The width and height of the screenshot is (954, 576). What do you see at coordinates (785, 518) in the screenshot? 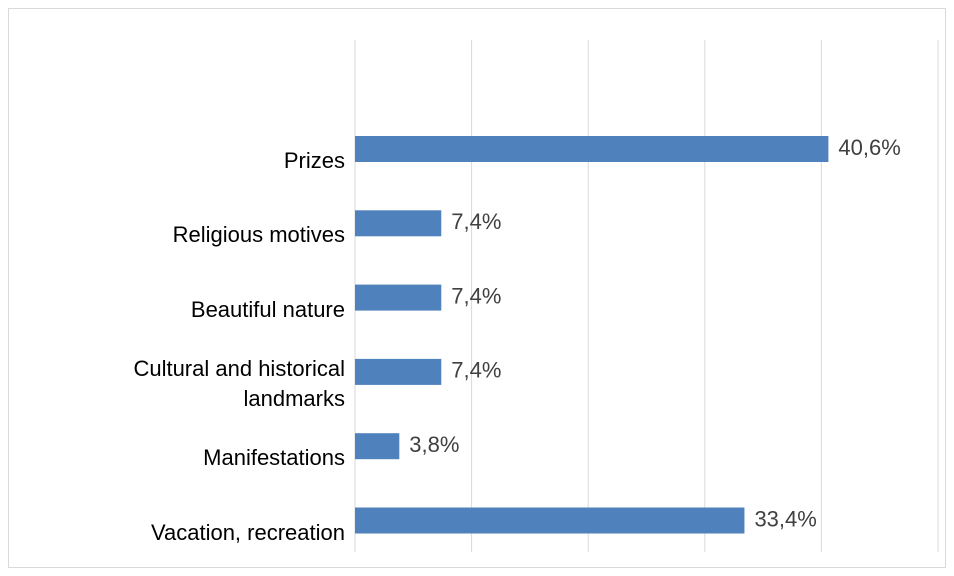
I see `data-label: 33,4%` at bounding box center [785, 518].